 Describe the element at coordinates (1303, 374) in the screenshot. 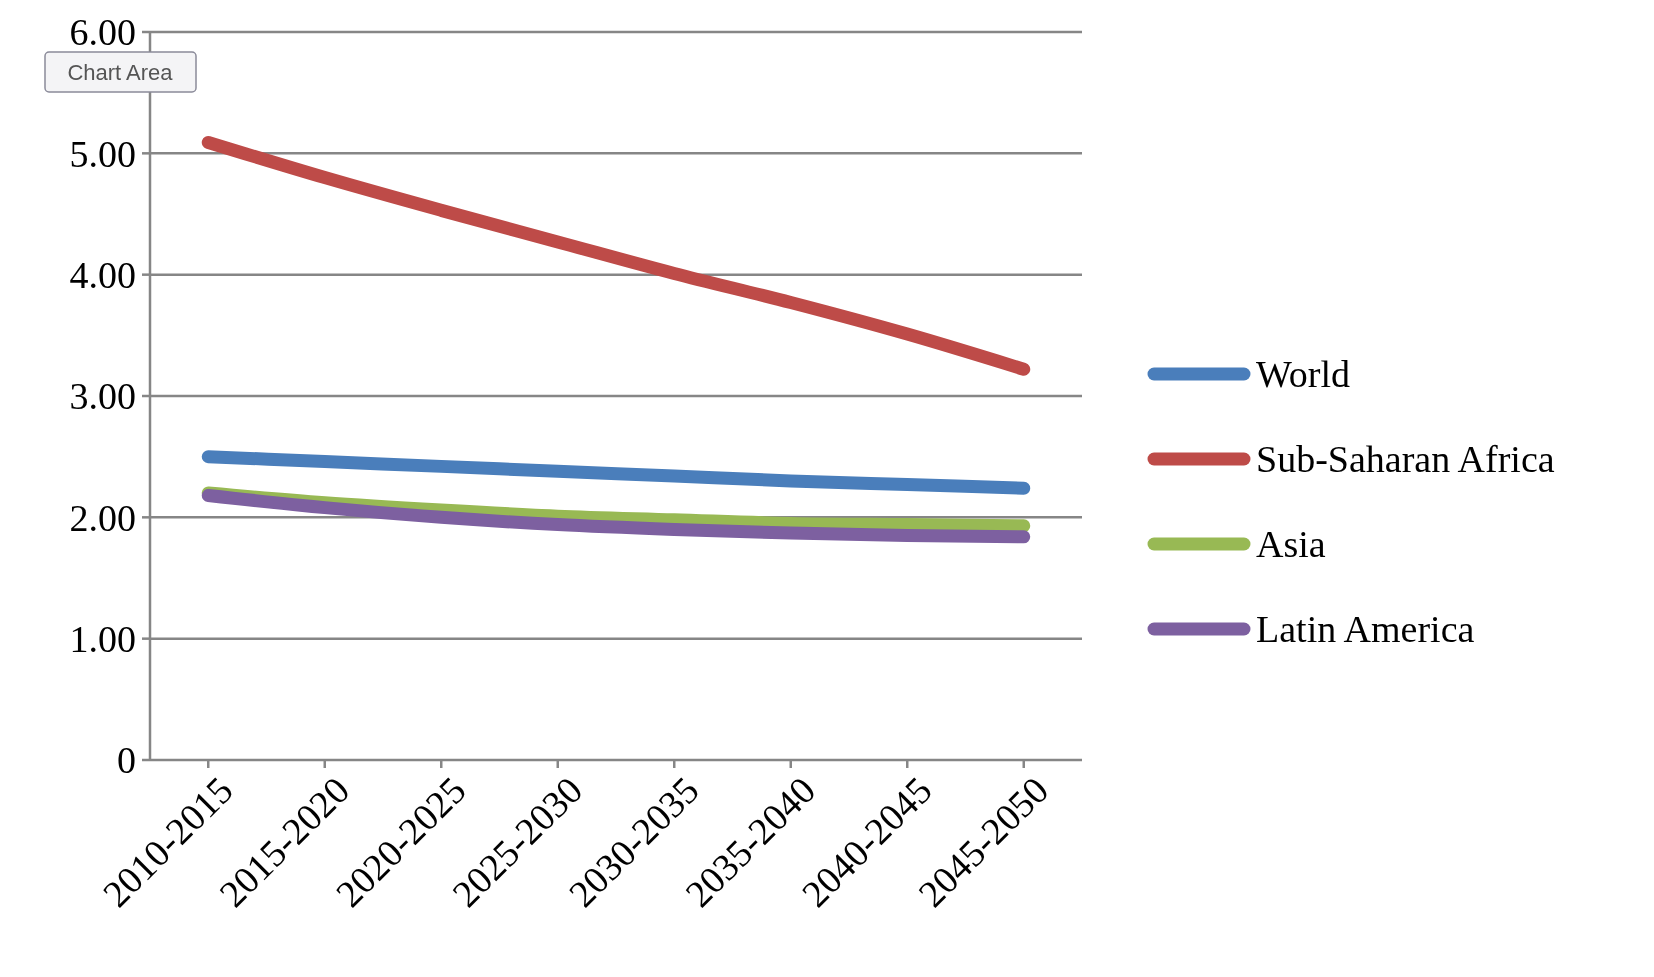

I see `legend-label: World` at that location.